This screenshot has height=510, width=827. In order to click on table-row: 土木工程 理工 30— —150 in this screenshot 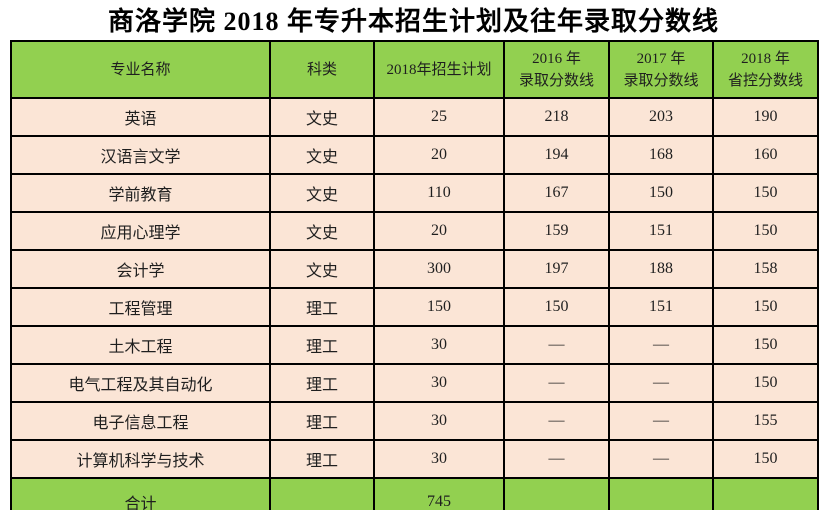, I will do `click(414, 345)`.